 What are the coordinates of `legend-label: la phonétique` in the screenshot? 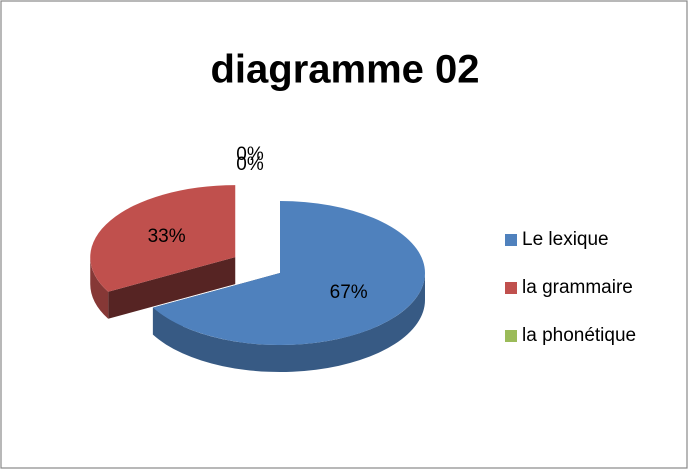 It's located at (579, 335).